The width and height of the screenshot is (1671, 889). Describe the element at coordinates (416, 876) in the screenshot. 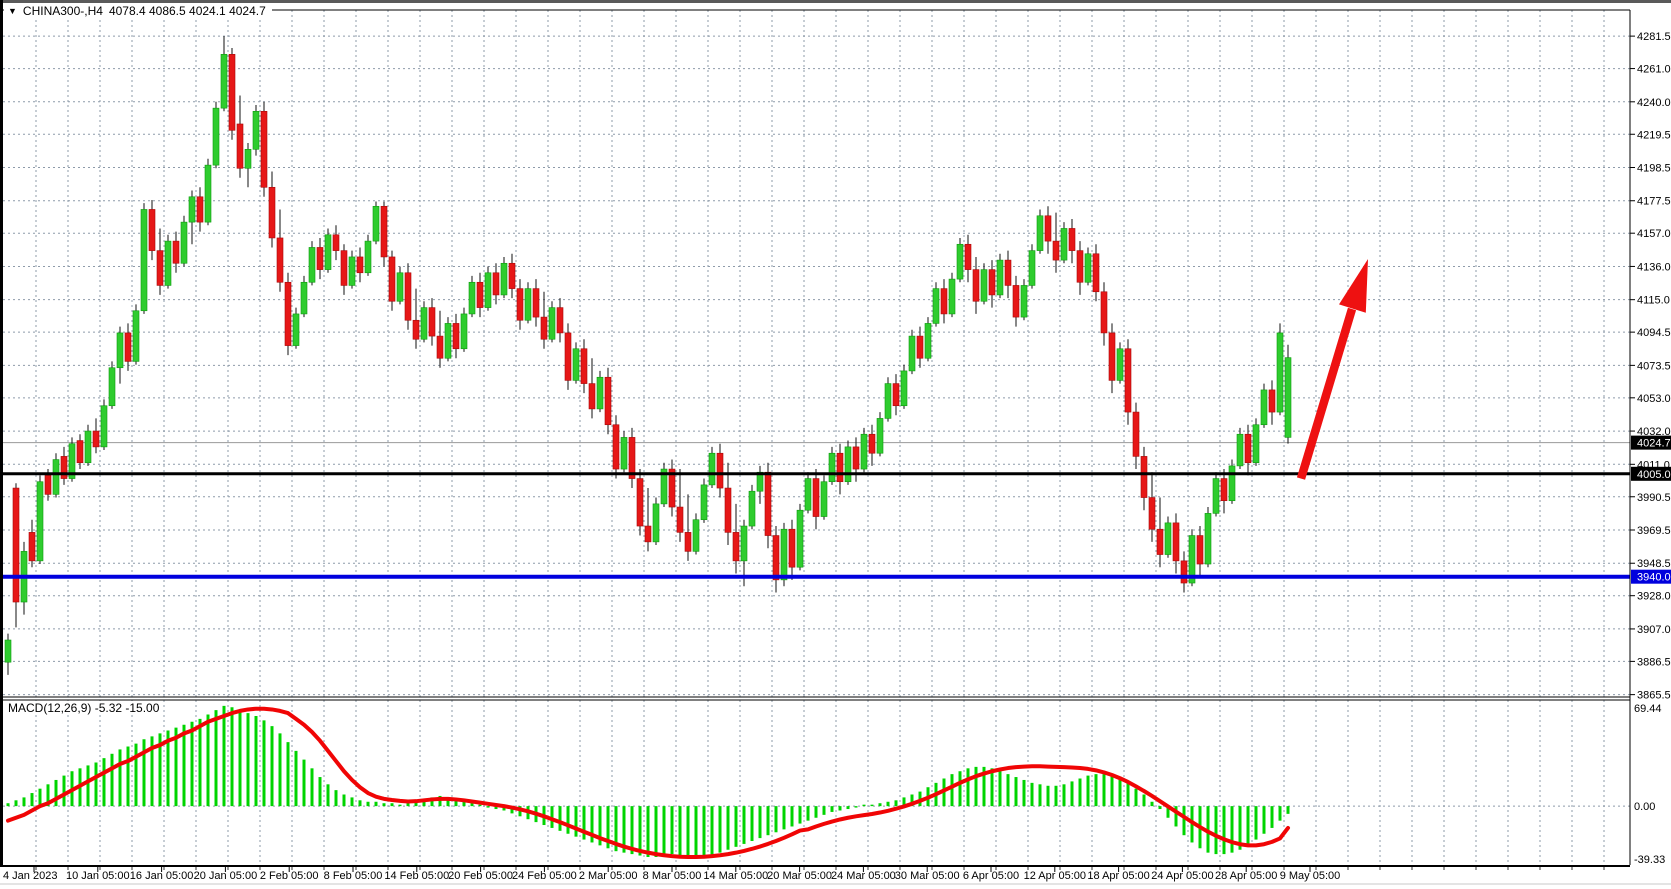

I see `time-tick-label: 14 Feb 05:00` at that location.